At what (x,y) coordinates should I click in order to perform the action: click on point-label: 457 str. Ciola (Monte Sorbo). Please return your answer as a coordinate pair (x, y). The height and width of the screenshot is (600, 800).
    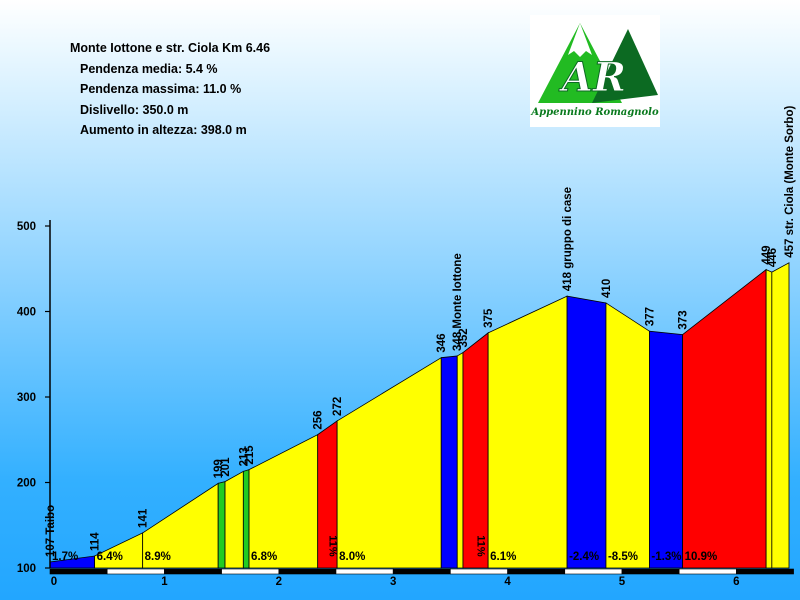
    Looking at the image, I should click on (790, 182).